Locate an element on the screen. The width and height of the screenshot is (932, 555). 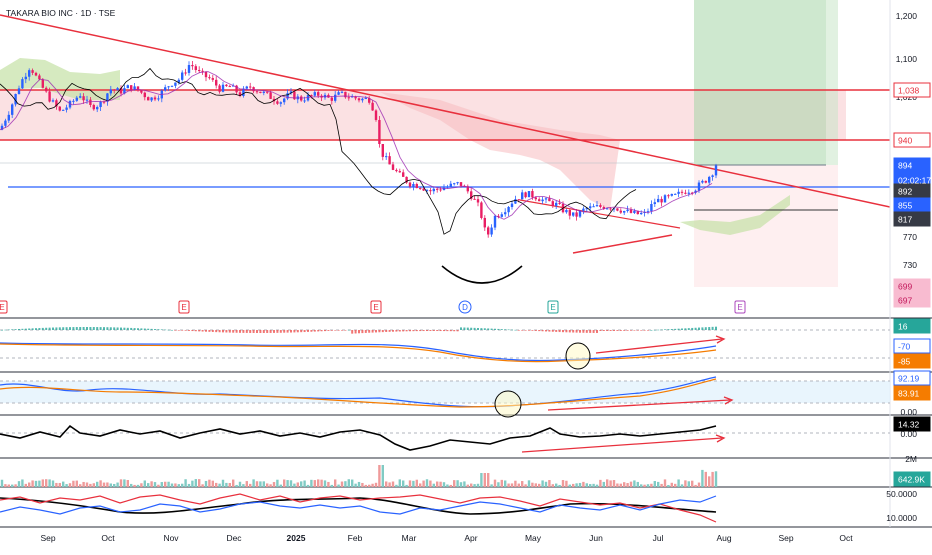
indicator-line is located at coordinates (358, 437).